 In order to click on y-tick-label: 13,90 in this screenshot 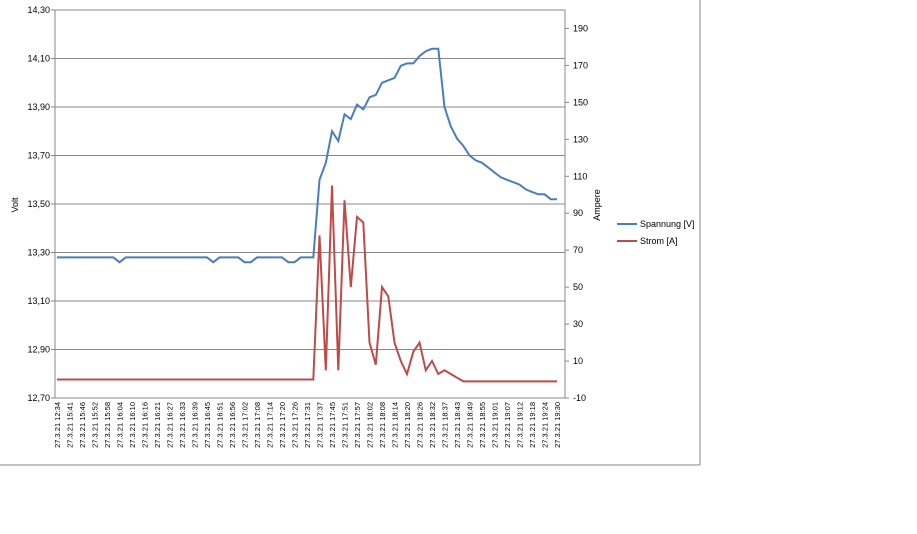, I will do `click(38, 107)`.